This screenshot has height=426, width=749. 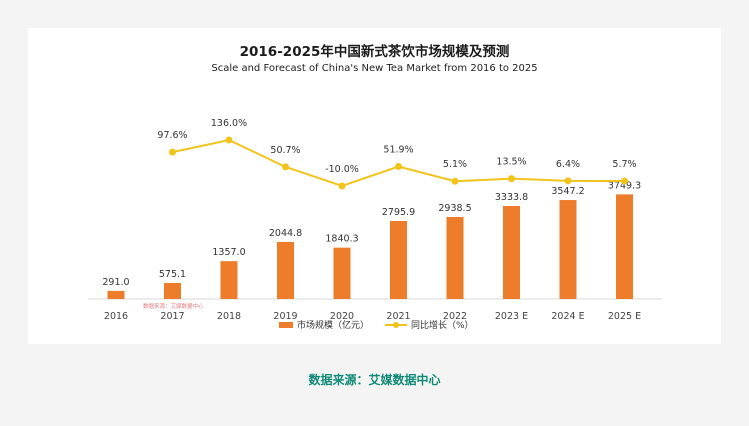 What do you see at coordinates (455, 258) in the screenshot?
I see `bar-2022` at bounding box center [455, 258].